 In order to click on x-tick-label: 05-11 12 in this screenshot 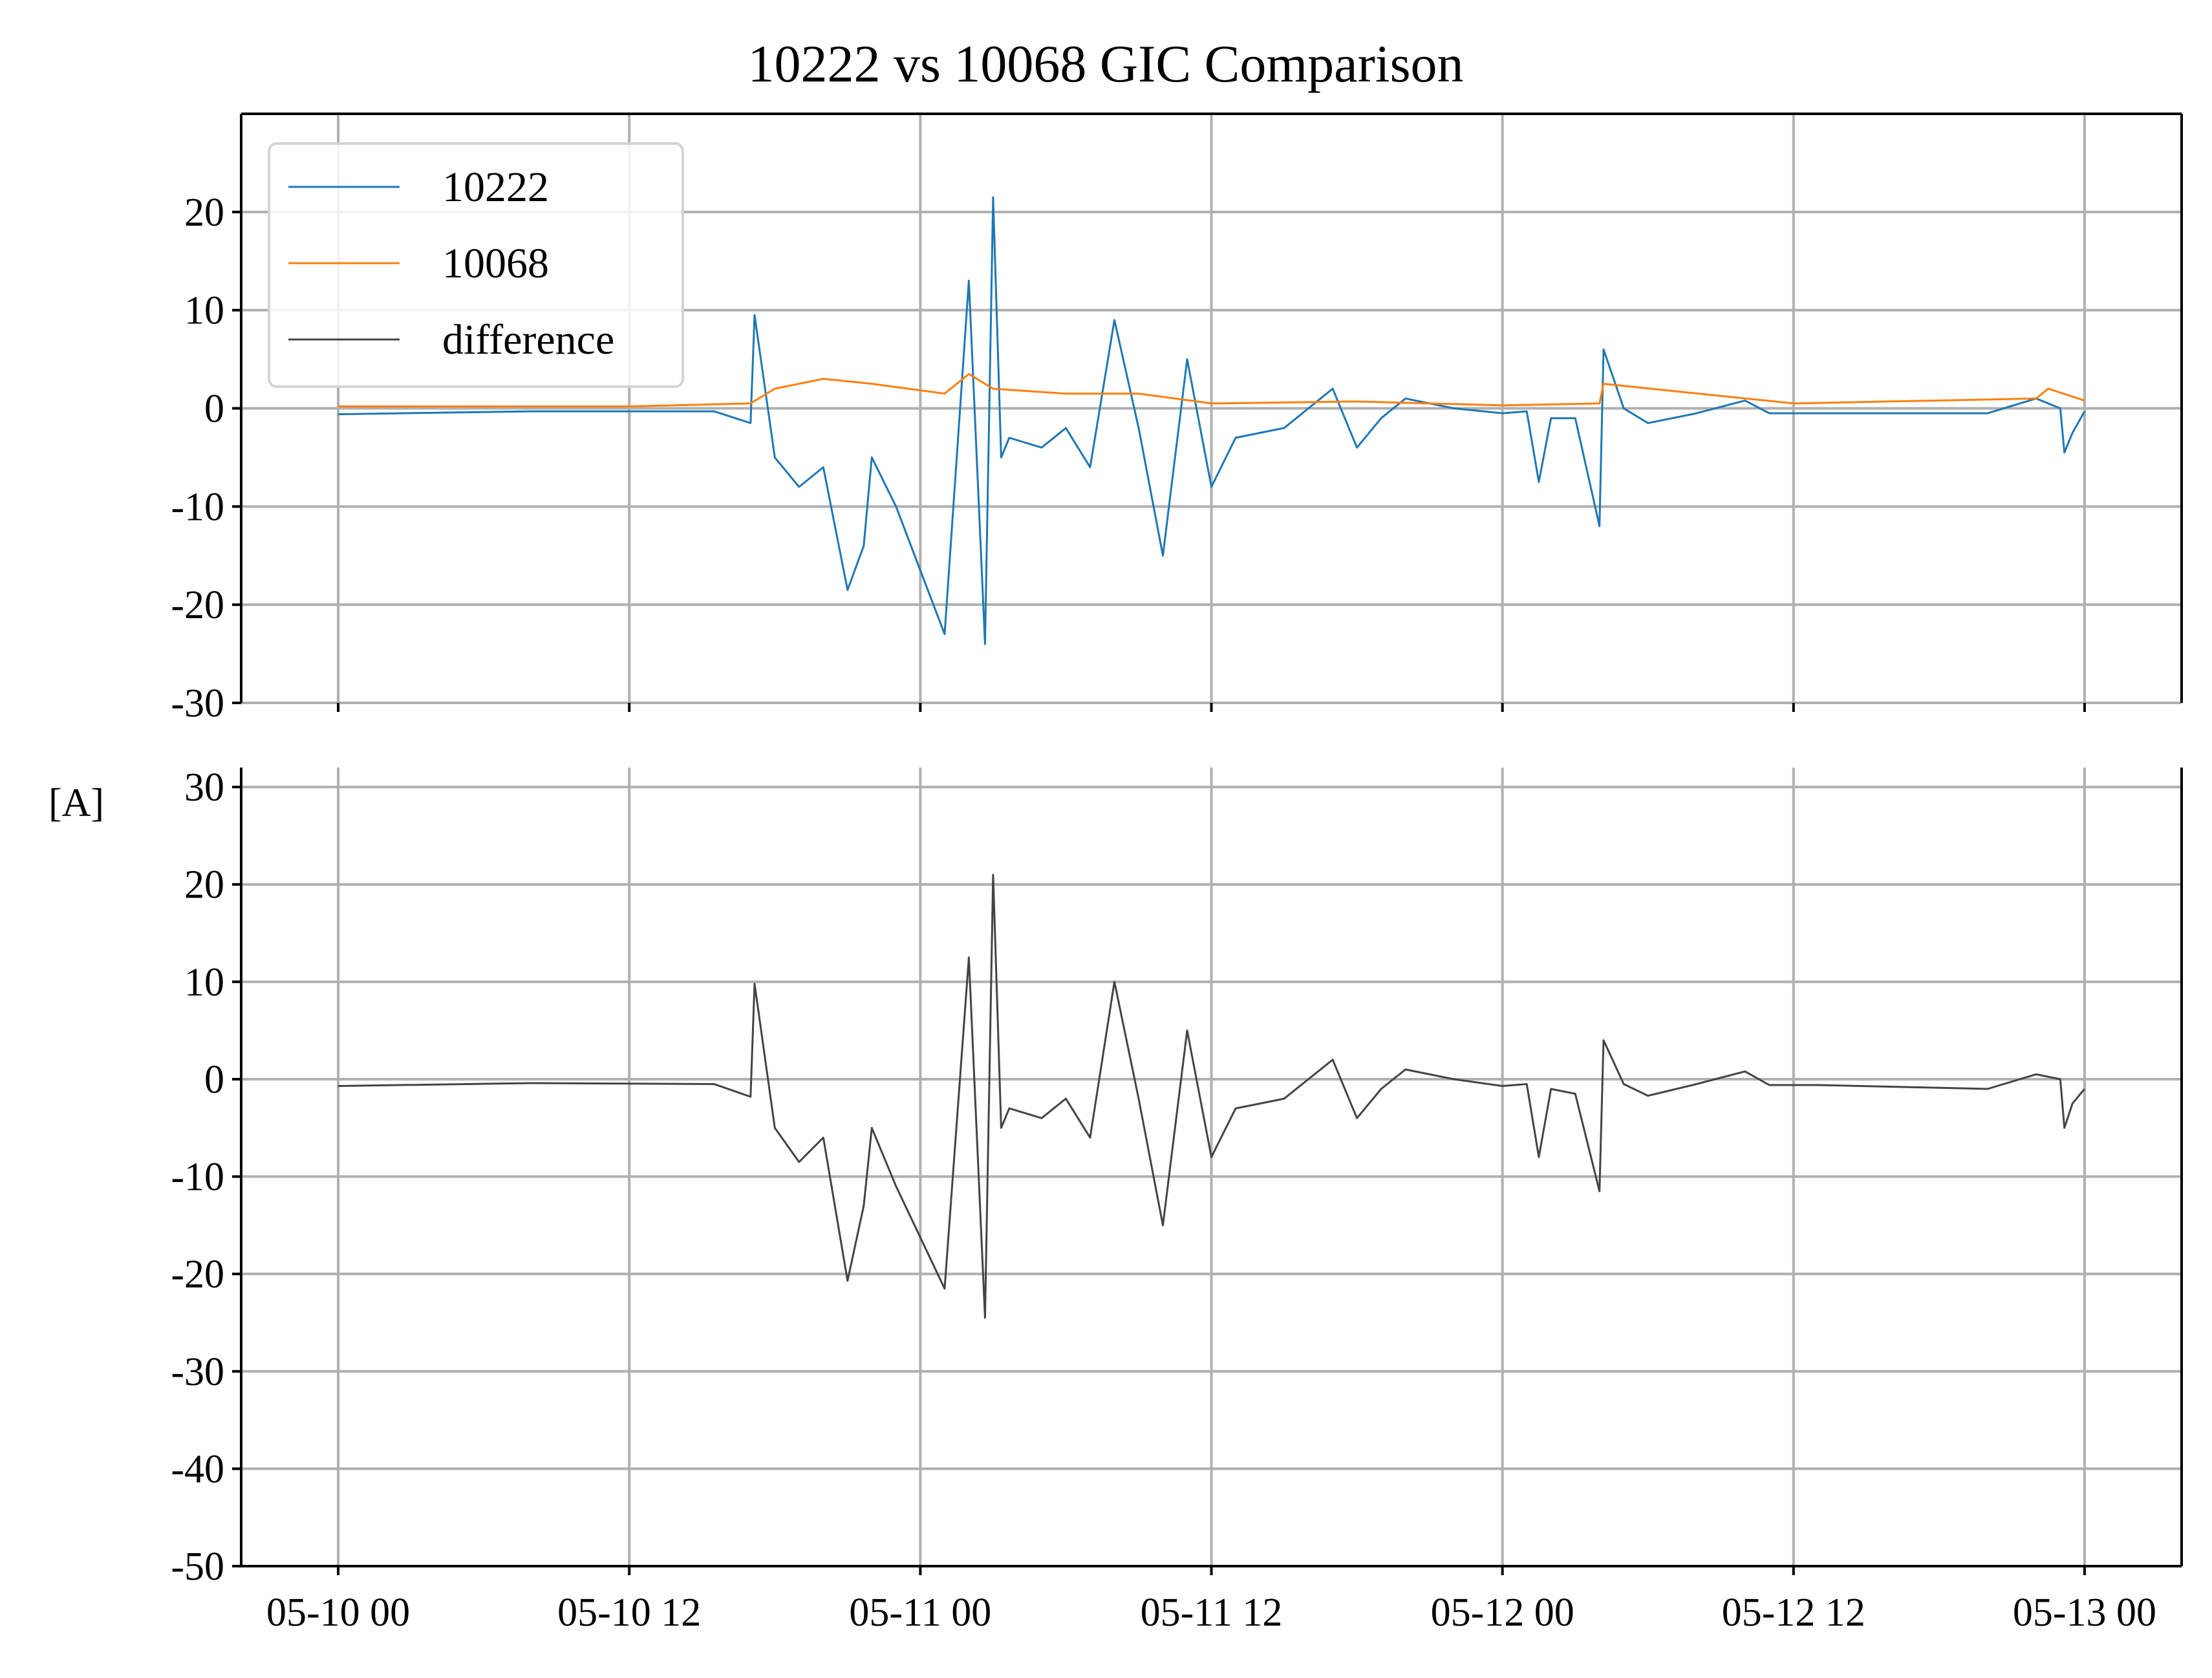, I will do `click(1212, 1613)`.